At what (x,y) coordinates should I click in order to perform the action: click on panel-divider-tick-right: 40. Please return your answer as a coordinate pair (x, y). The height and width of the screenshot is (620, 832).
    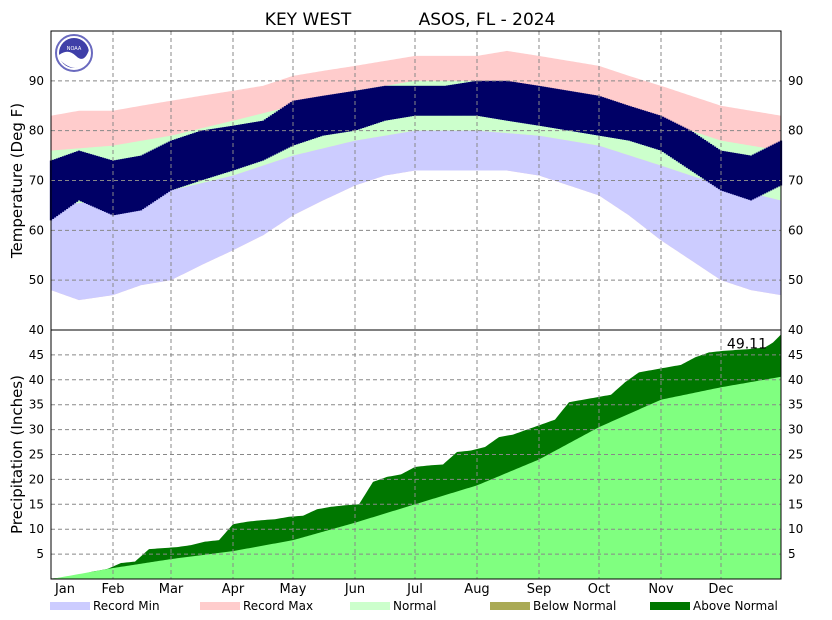
    Looking at the image, I should click on (795, 330).